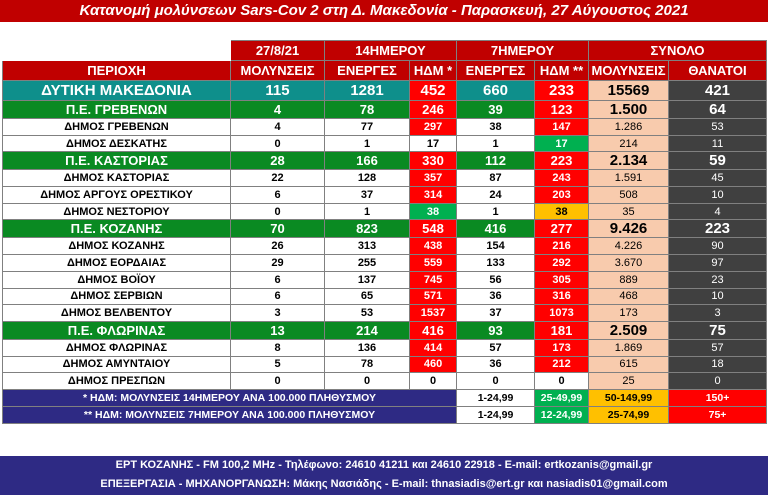 The image size is (768, 495). Describe the element at coordinates (629, 313) in the screenshot. I see `total-infections: 173` at that location.